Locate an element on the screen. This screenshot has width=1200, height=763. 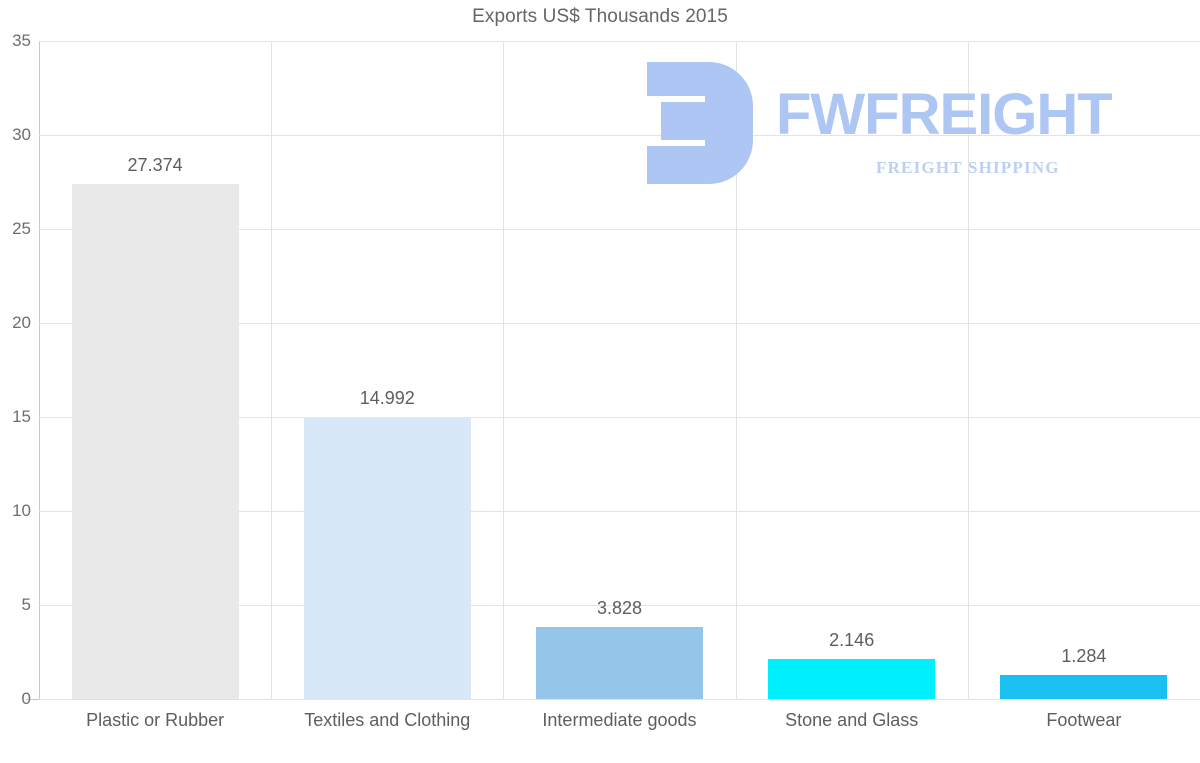
x-axis-label-3: Intermediate goods is located at coordinates (619, 720).